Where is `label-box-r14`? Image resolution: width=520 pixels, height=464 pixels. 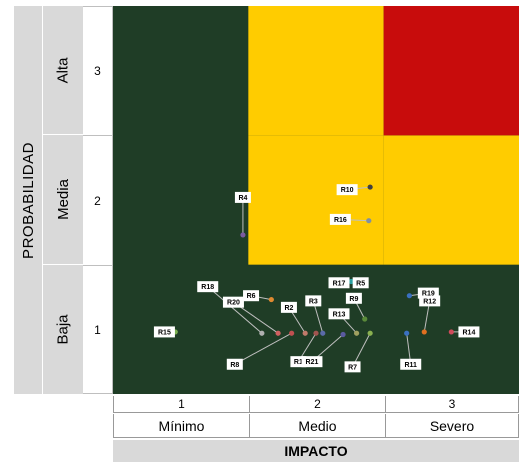 label-box-r14 is located at coordinates (469, 332).